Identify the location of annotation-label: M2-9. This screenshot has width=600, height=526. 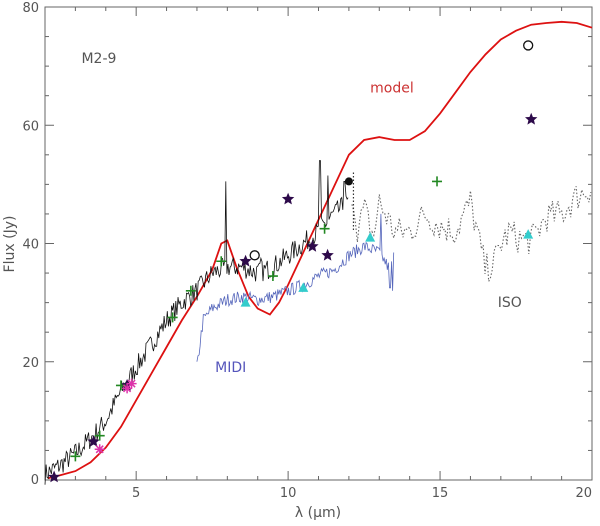
(98, 59).